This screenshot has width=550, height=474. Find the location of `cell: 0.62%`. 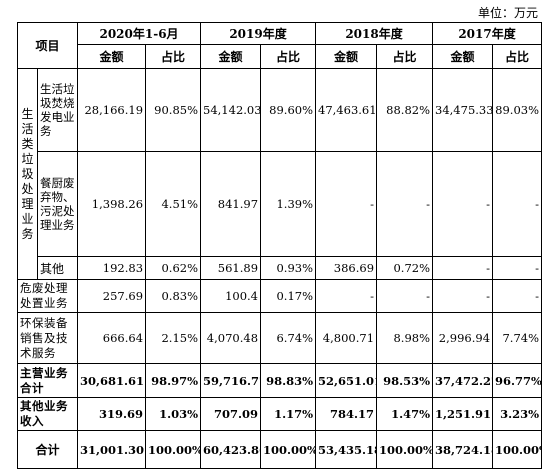

cell: 0.62% is located at coordinates (173, 268).